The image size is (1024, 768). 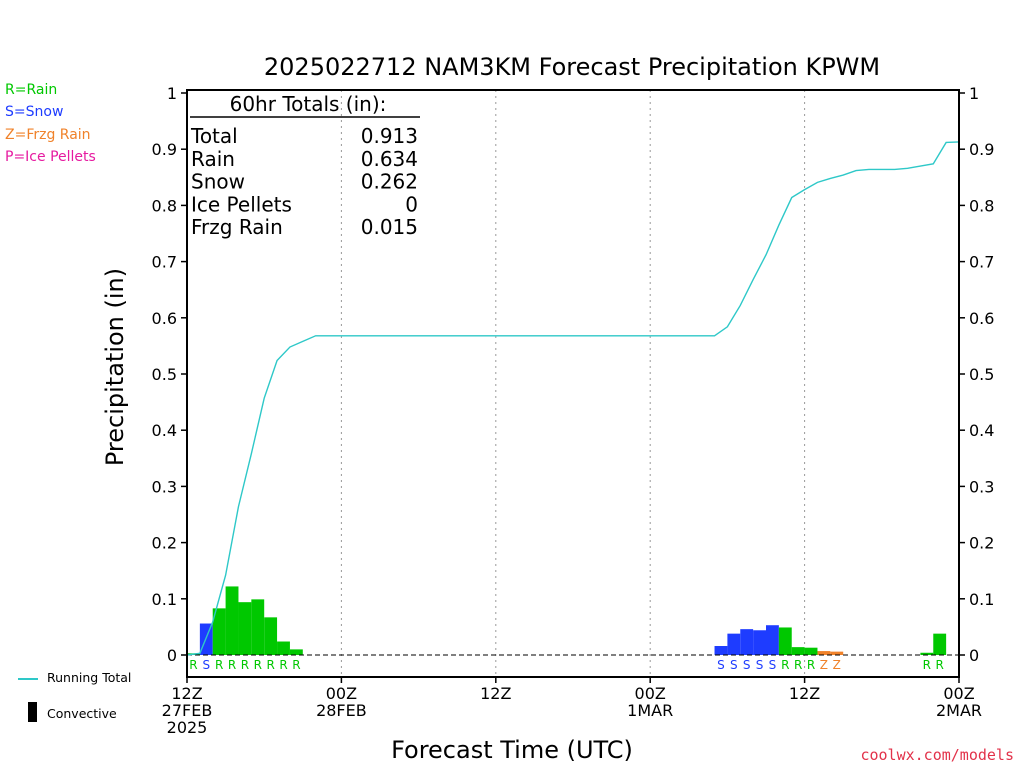 I want to click on y-tick-label-right: 0.6, so click(x=981, y=318).